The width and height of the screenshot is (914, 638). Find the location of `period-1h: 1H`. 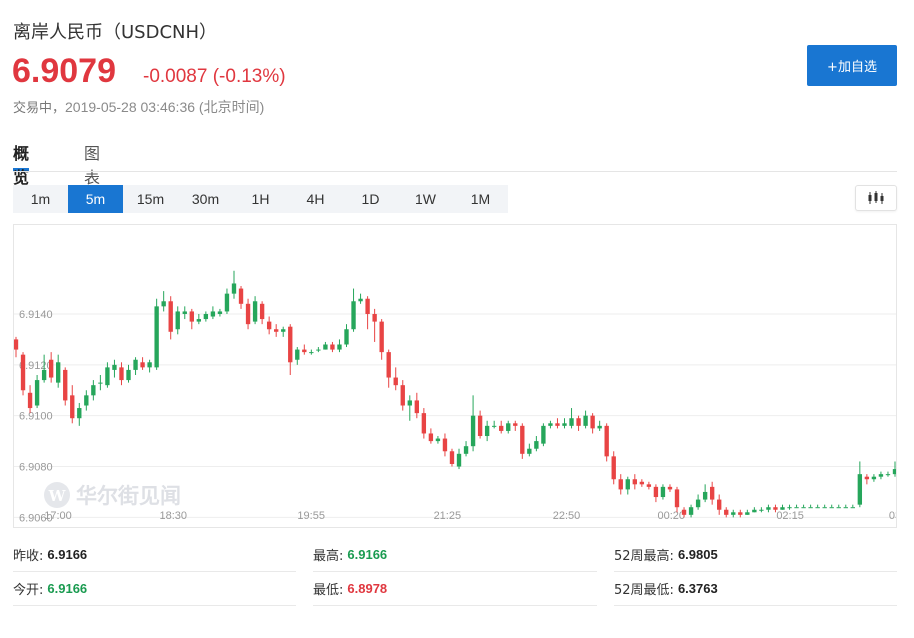

period-1h: 1H is located at coordinates (260, 199).